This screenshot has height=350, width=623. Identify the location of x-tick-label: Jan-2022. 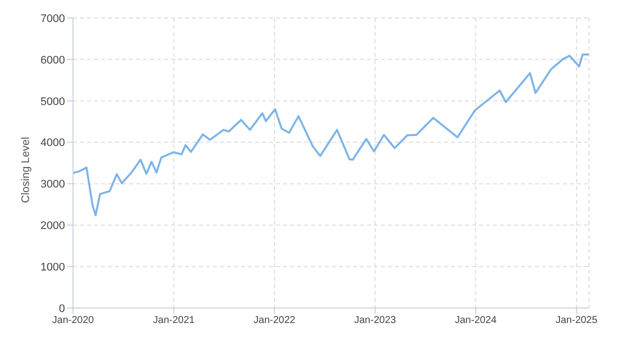
(275, 320).